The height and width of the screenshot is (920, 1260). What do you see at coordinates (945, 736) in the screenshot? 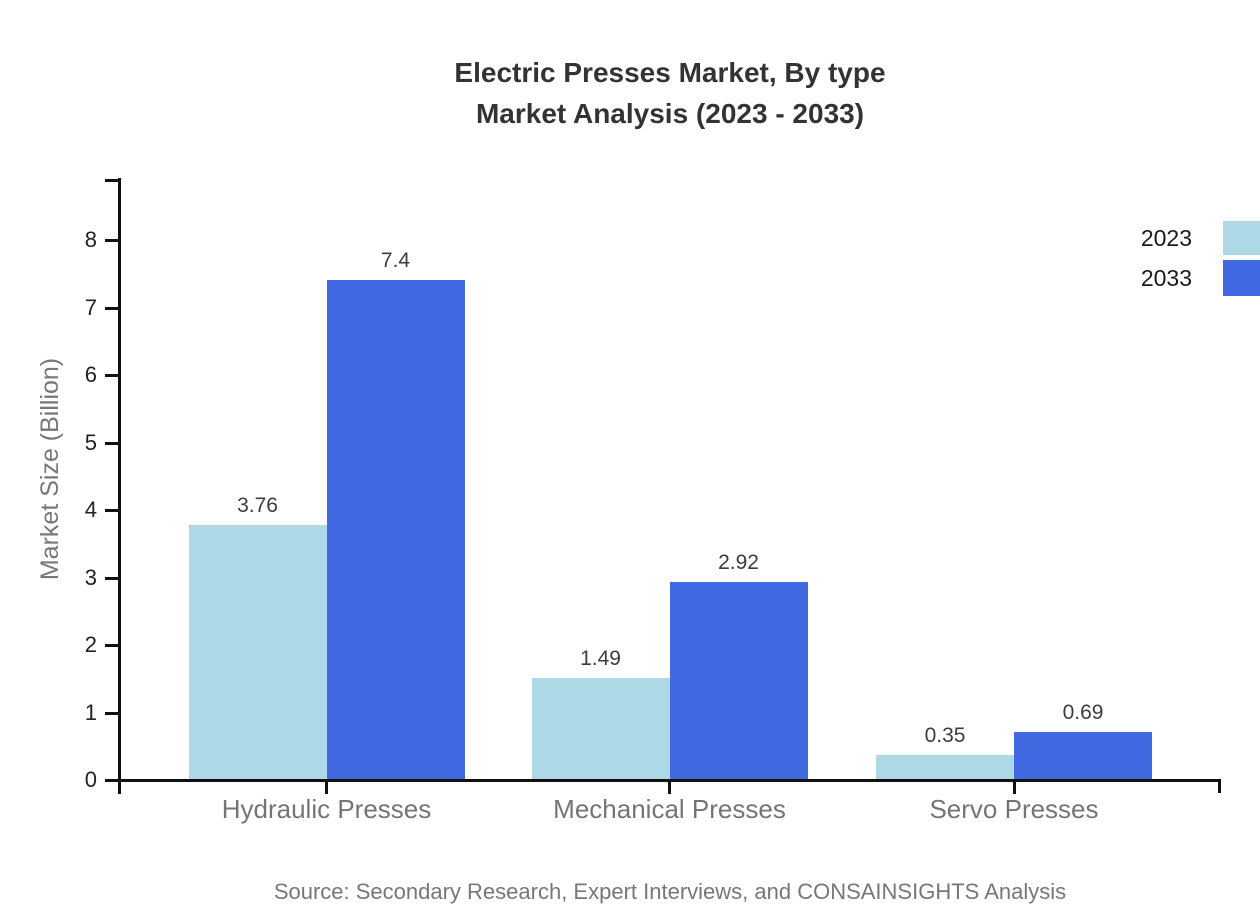
I see `bar-value-label-2023-servo-presses: 0.35` at bounding box center [945, 736].